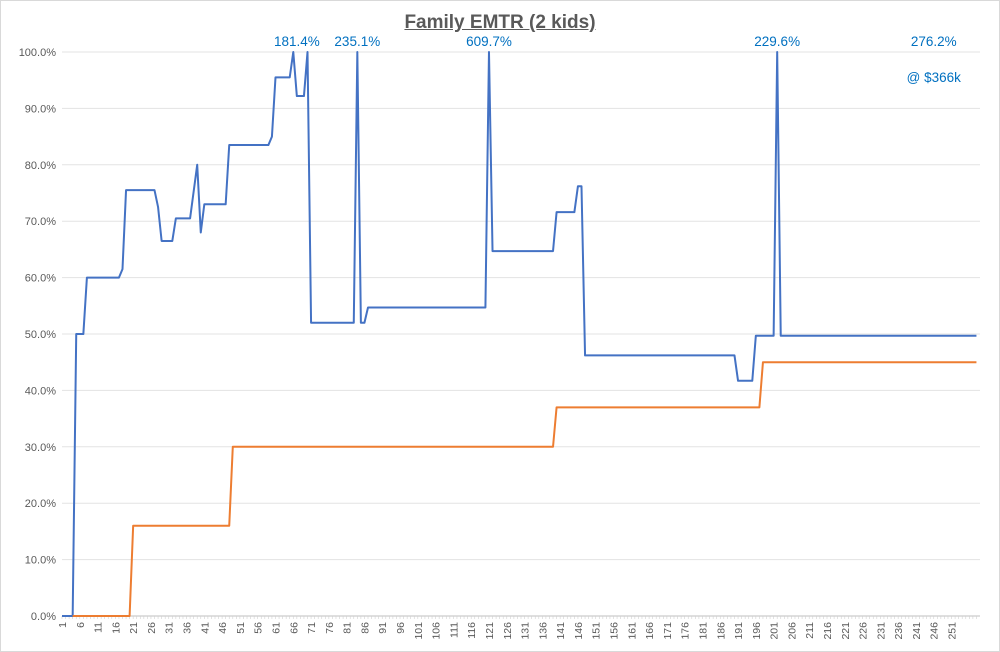 The width and height of the screenshot is (1000, 652). What do you see at coordinates (63, 625) in the screenshot?
I see `x-tick-label: 1` at bounding box center [63, 625].